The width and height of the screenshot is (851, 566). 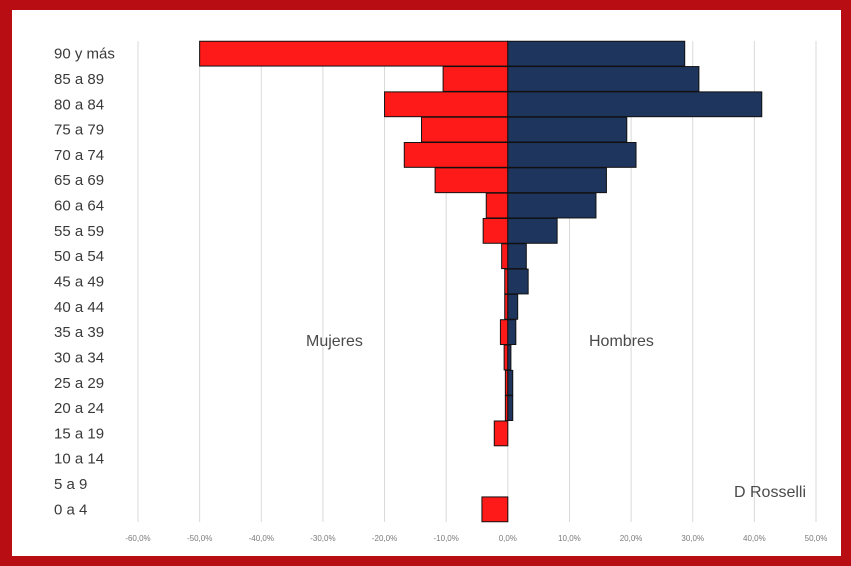 I want to click on hombres-label: Hombres, so click(x=621, y=341).